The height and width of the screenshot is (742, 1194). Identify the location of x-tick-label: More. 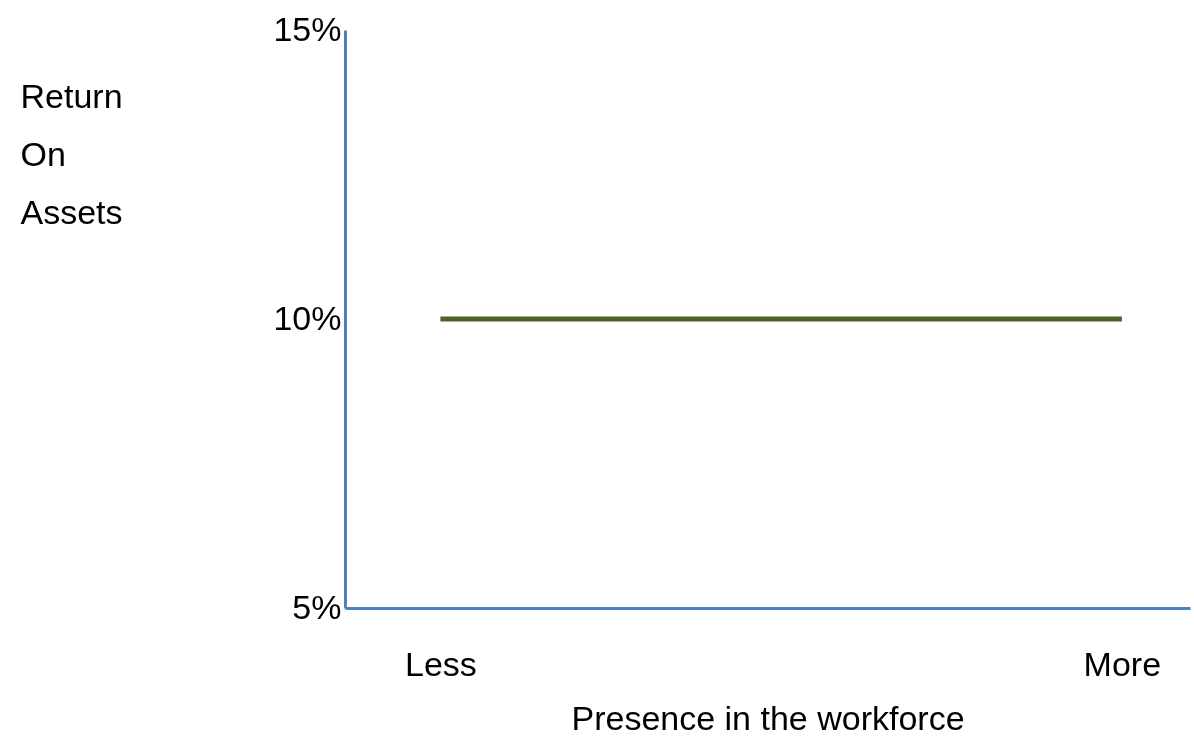
(1122, 663).